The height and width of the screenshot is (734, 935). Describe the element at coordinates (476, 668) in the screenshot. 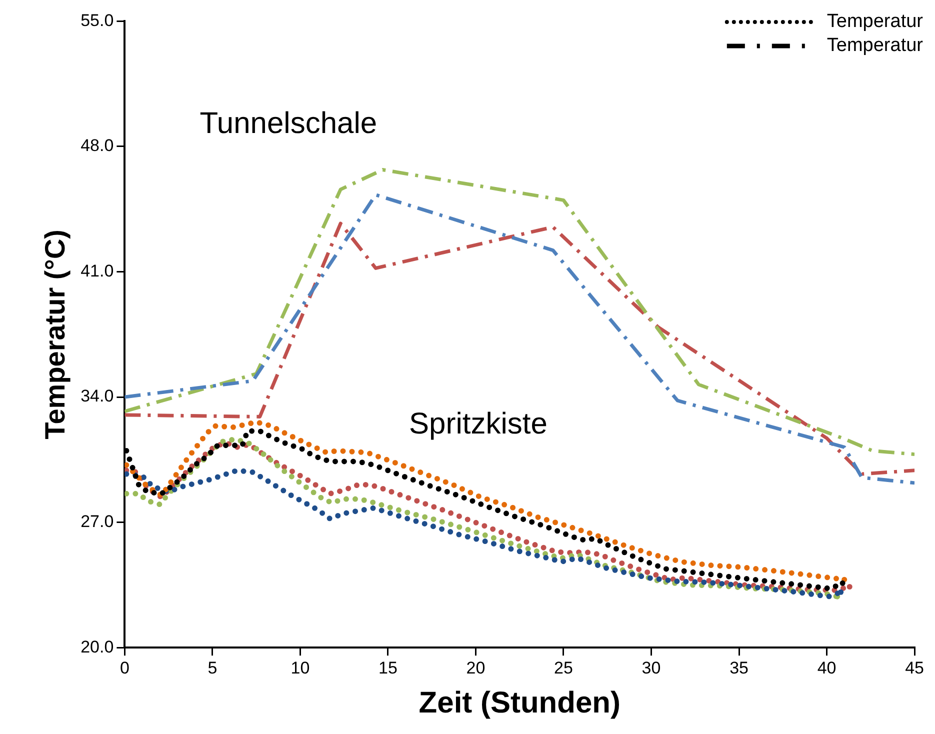

I see `x-tick-label: 20` at that location.